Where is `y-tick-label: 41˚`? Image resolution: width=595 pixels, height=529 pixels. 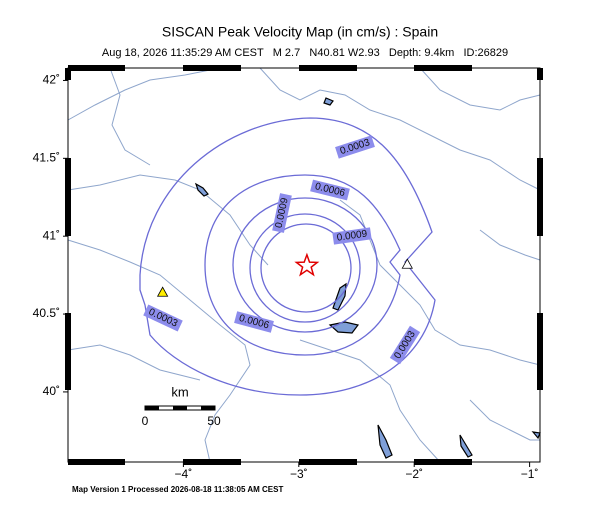 y-tick-label: 41˚ is located at coordinates (51, 235).